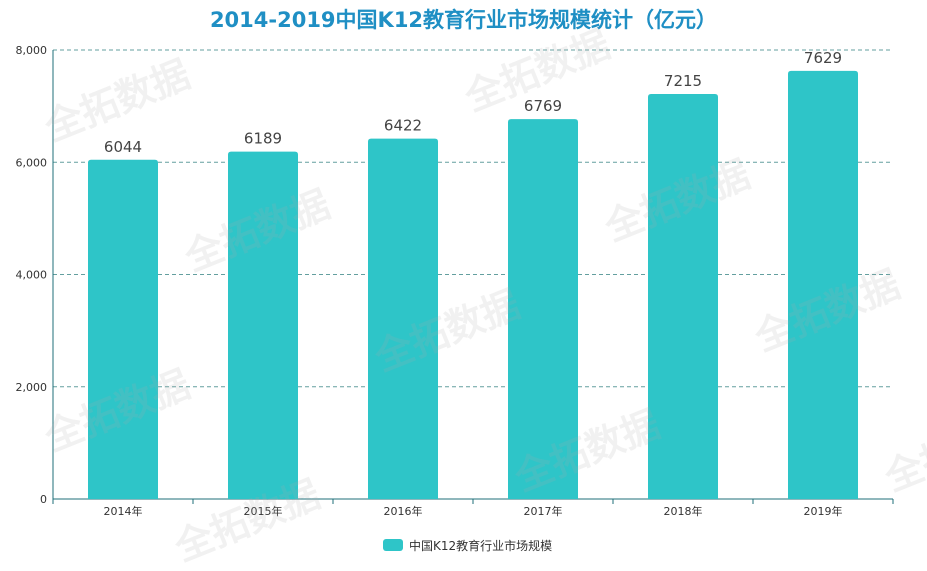 Image resolution: width=927 pixels, height=571 pixels. I want to click on x-tick-label: 2015年, so click(263, 511).